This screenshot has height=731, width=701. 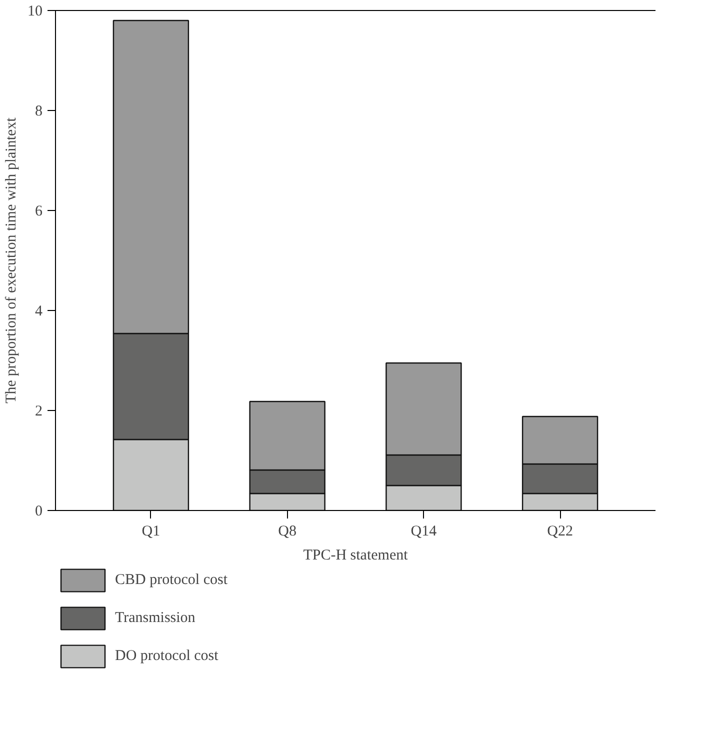 I want to click on y-tick-label: 0, so click(x=38, y=512).